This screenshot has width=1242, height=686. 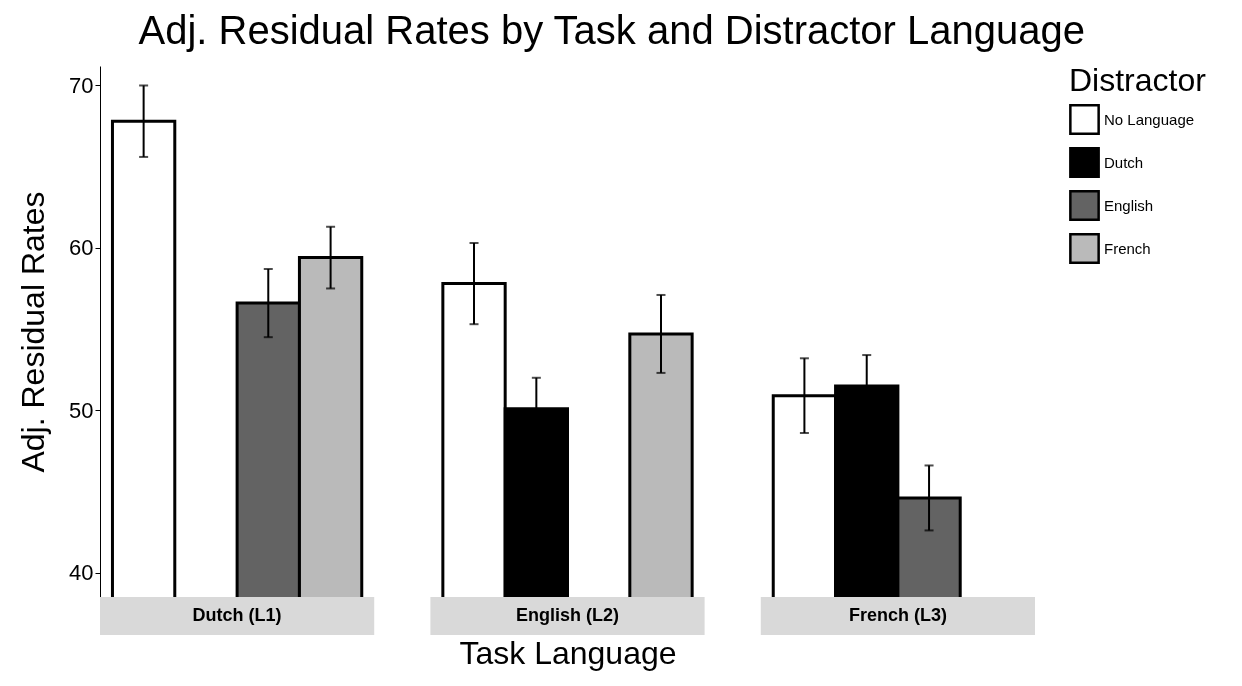 I want to click on legend-title: Distractor, so click(x=1138, y=80).